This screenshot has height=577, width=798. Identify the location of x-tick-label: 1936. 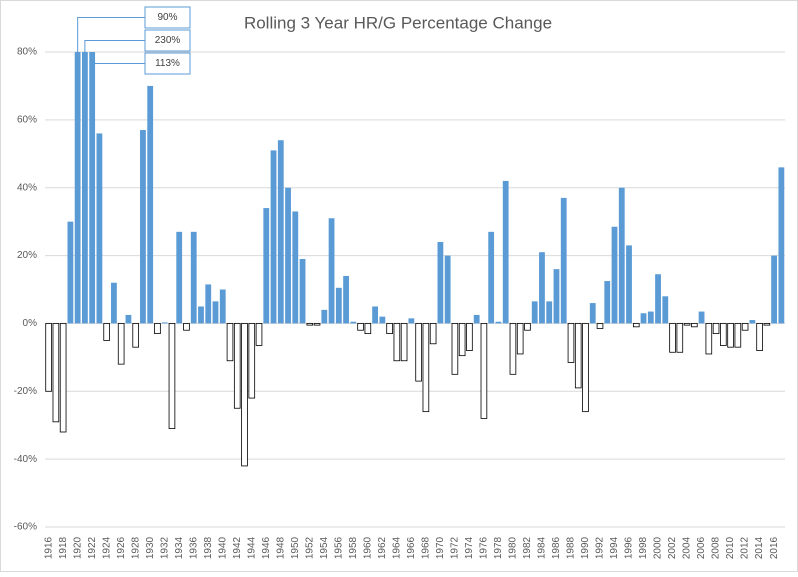
(193, 547).